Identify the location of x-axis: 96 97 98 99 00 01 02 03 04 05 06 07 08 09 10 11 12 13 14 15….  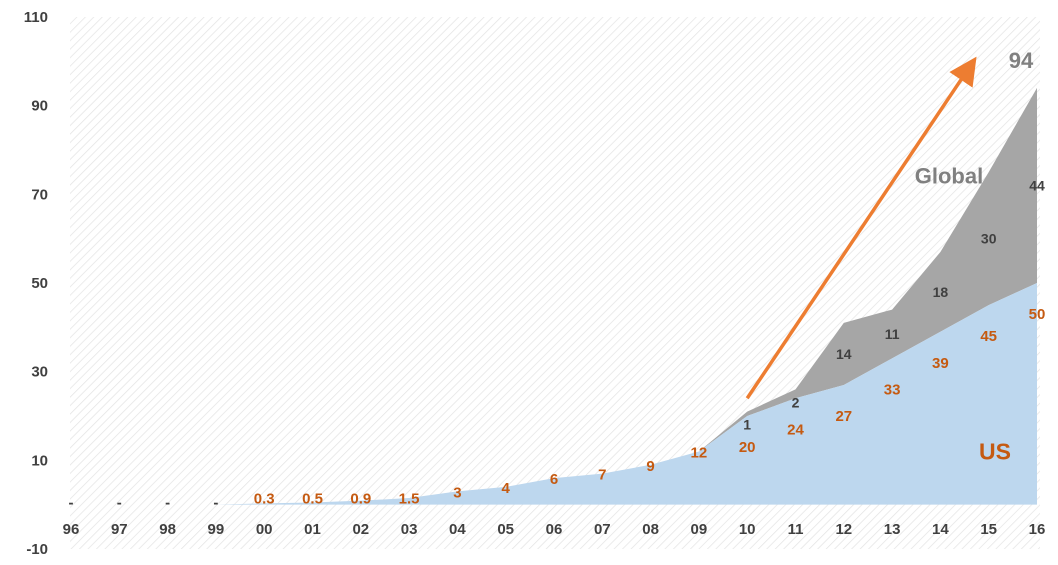
(554, 529).